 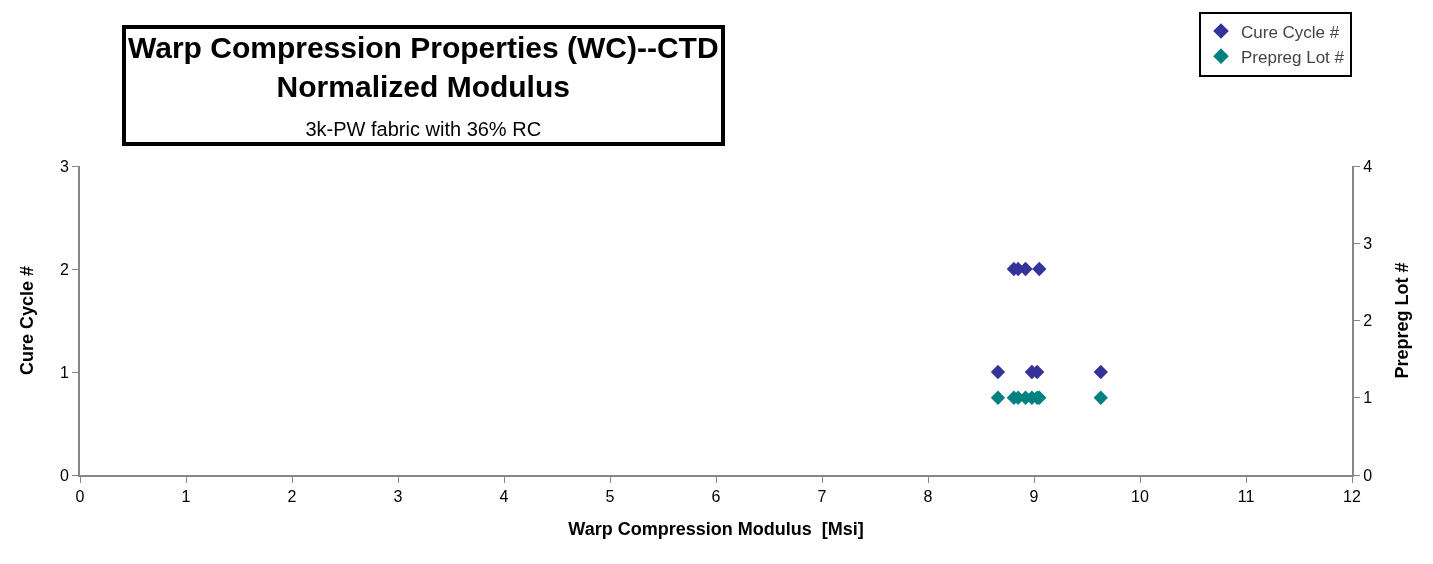 I want to click on x-tick-label: 11, so click(x=1246, y=497).